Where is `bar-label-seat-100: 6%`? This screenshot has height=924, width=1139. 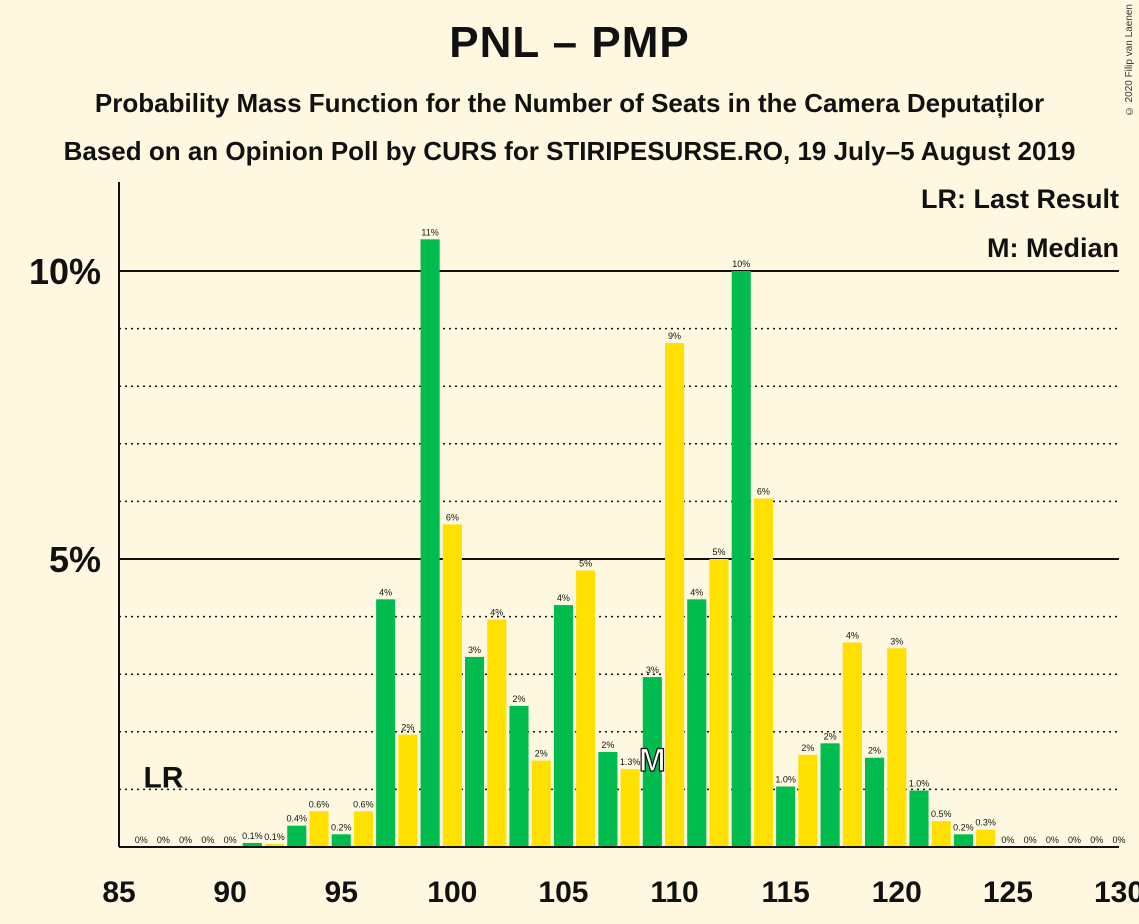 bar-label-seat-100: 6% is located at coordinates (452, 517).